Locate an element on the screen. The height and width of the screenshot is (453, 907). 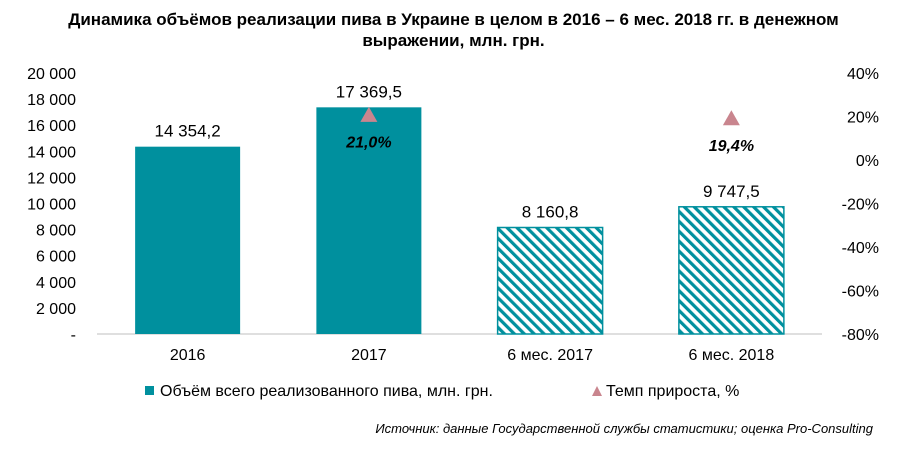
y-left-tick-label: 8 000 is located at coordinates (56, 231).